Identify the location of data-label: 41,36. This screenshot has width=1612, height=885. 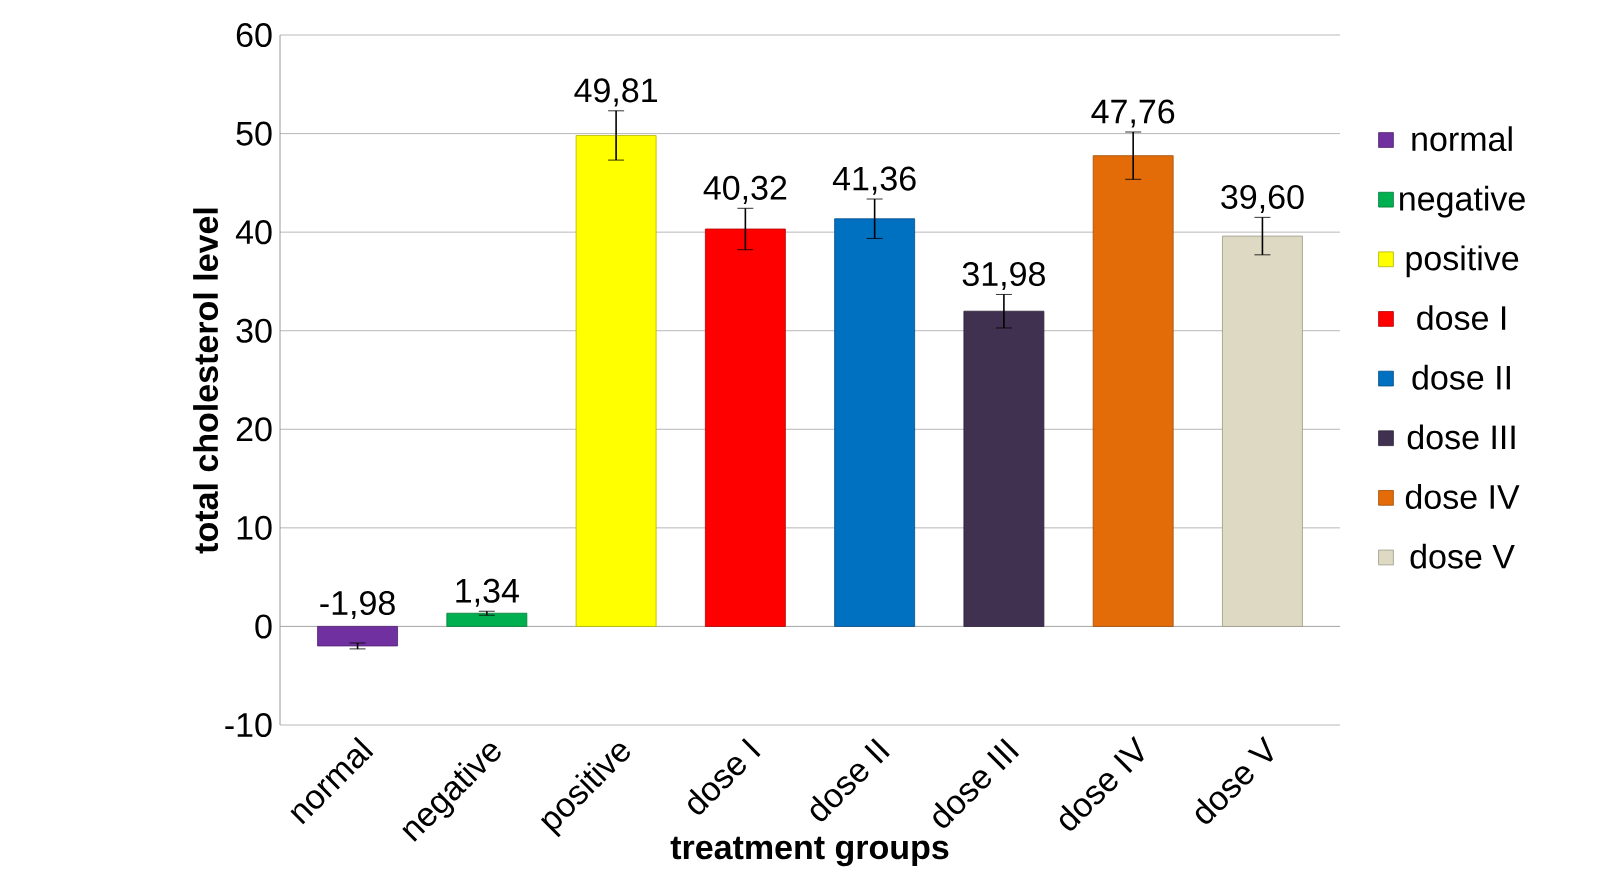
(874, 180).